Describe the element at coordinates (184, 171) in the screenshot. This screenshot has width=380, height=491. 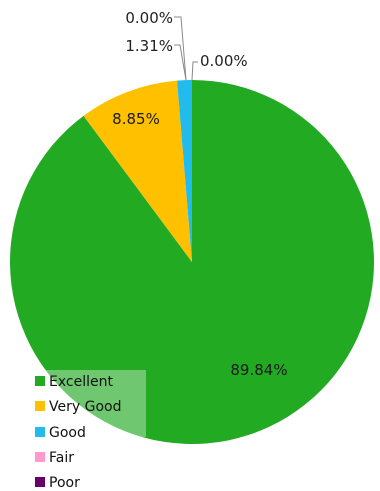
I see `pie-slice-good` at that location.